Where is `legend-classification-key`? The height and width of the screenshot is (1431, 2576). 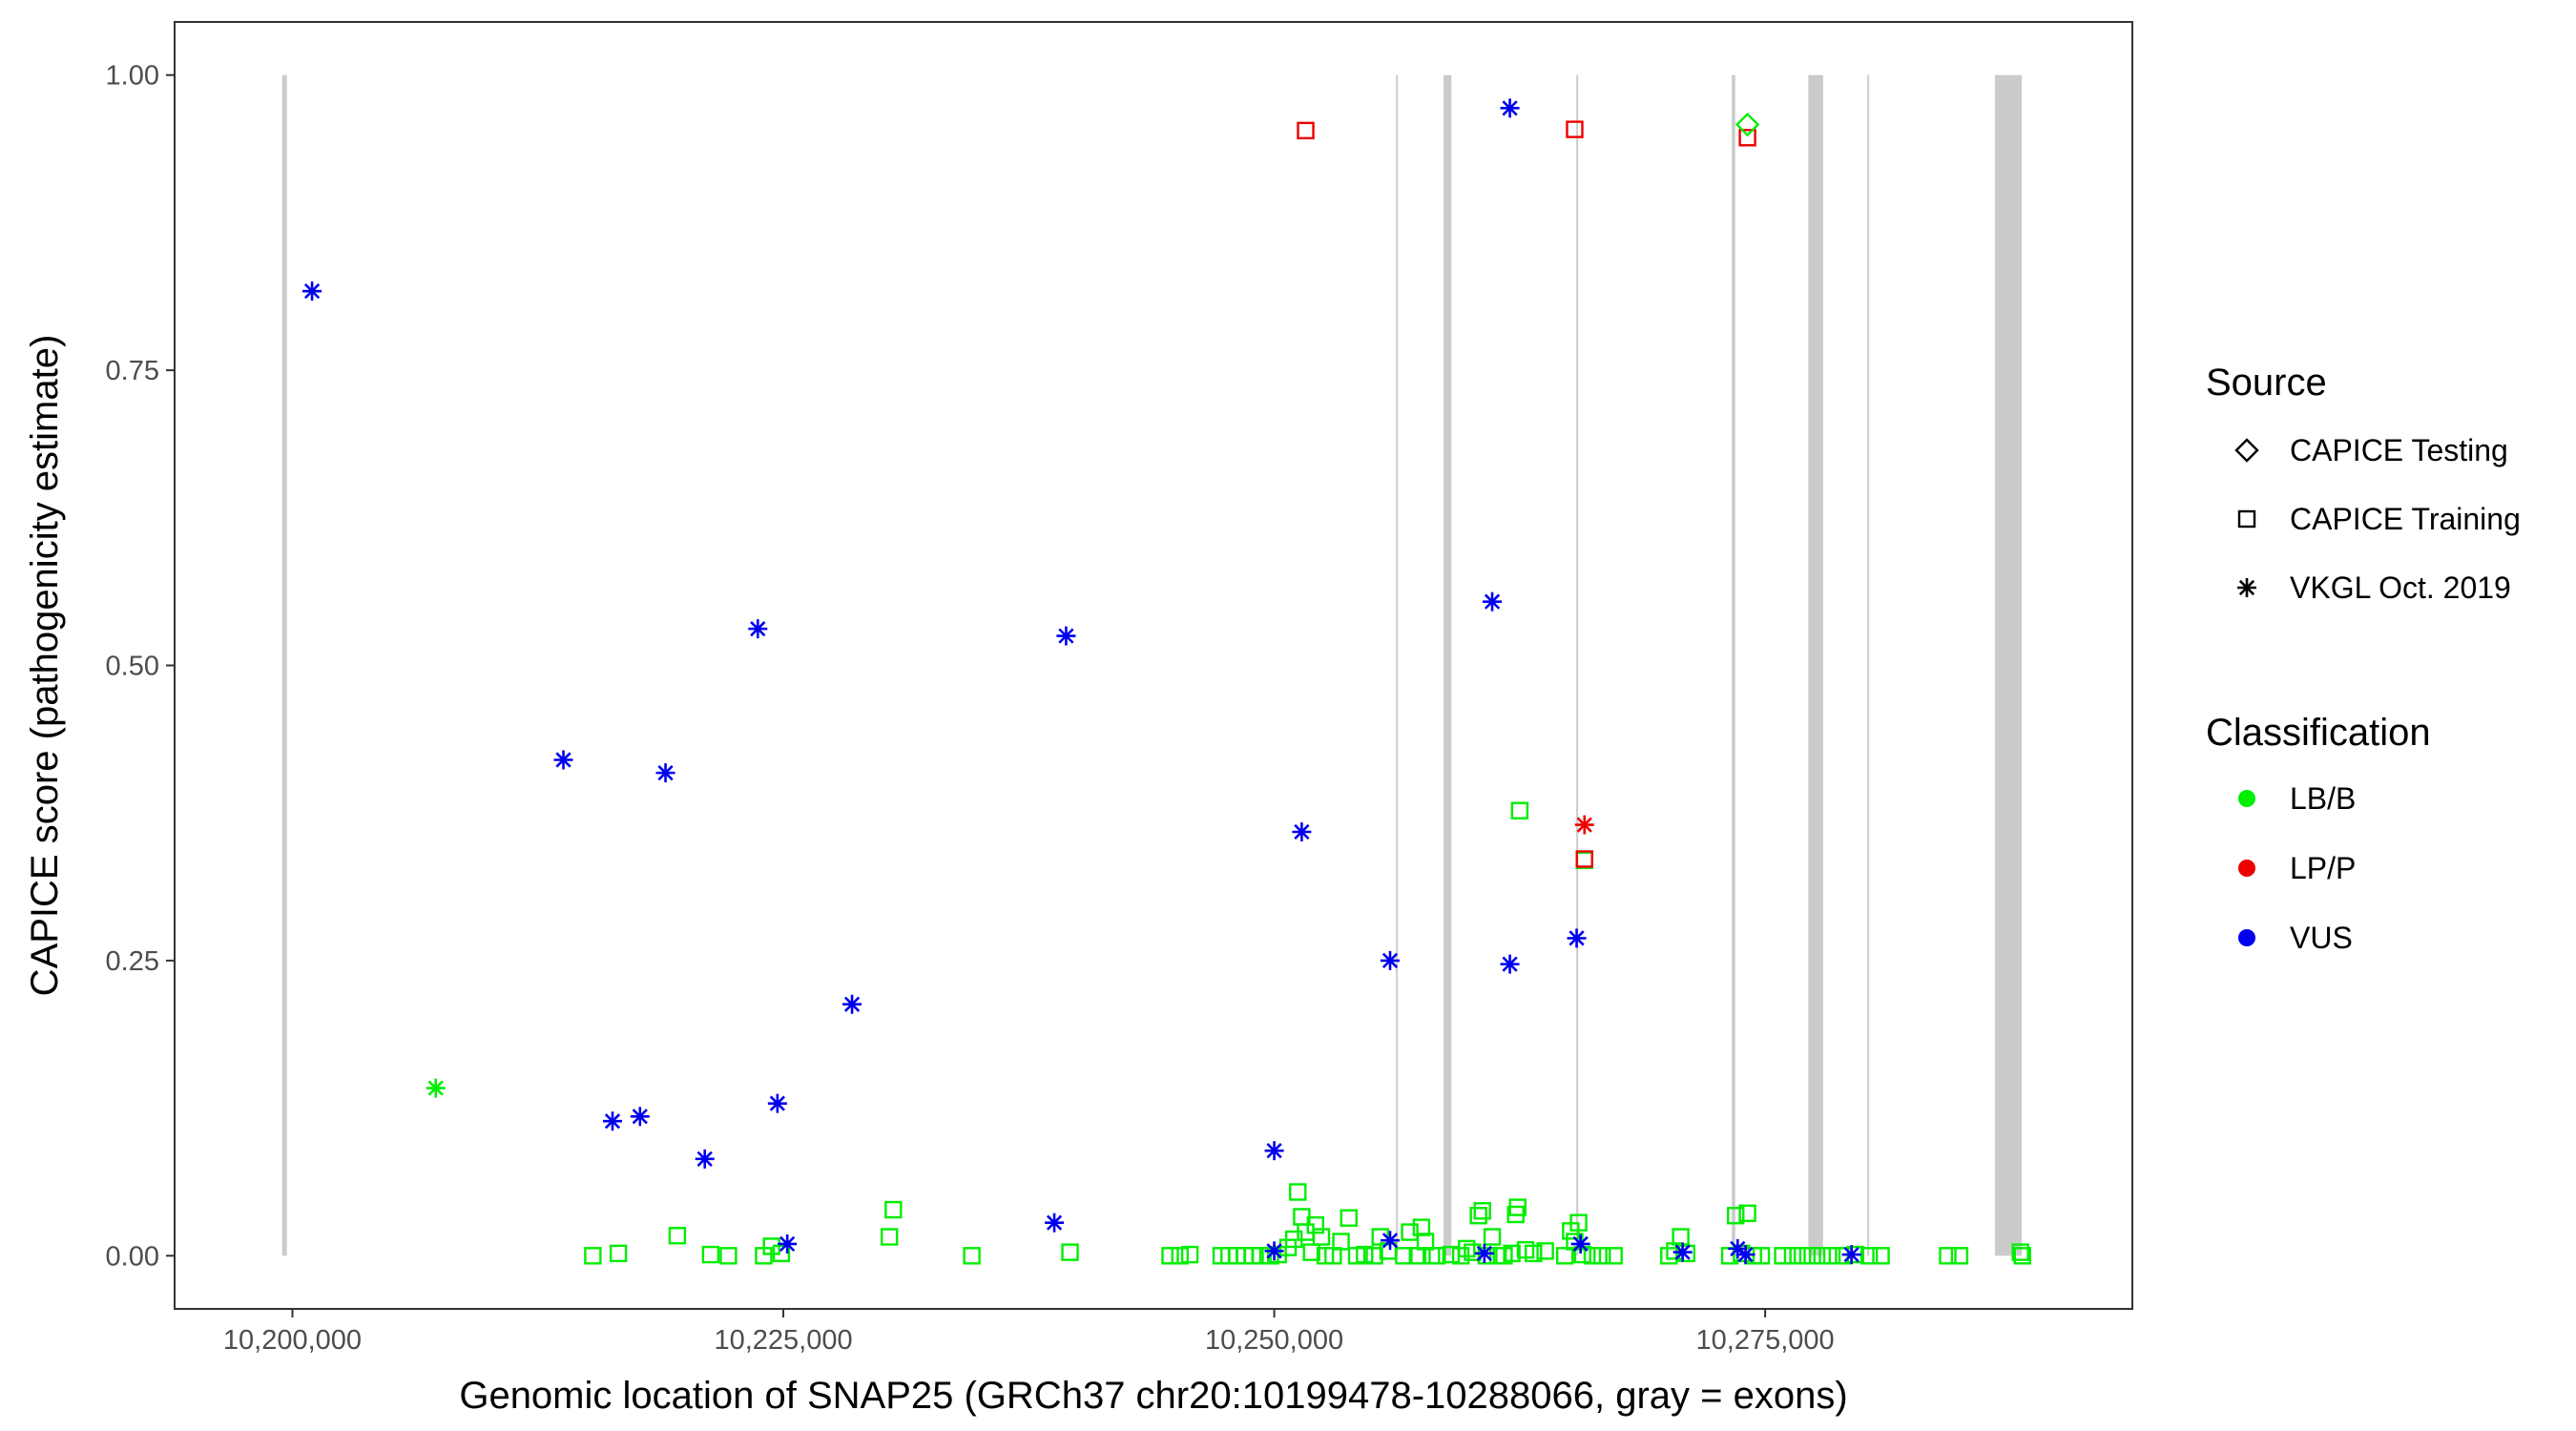
legend-classification-key is located at coordinates (2246, 798).